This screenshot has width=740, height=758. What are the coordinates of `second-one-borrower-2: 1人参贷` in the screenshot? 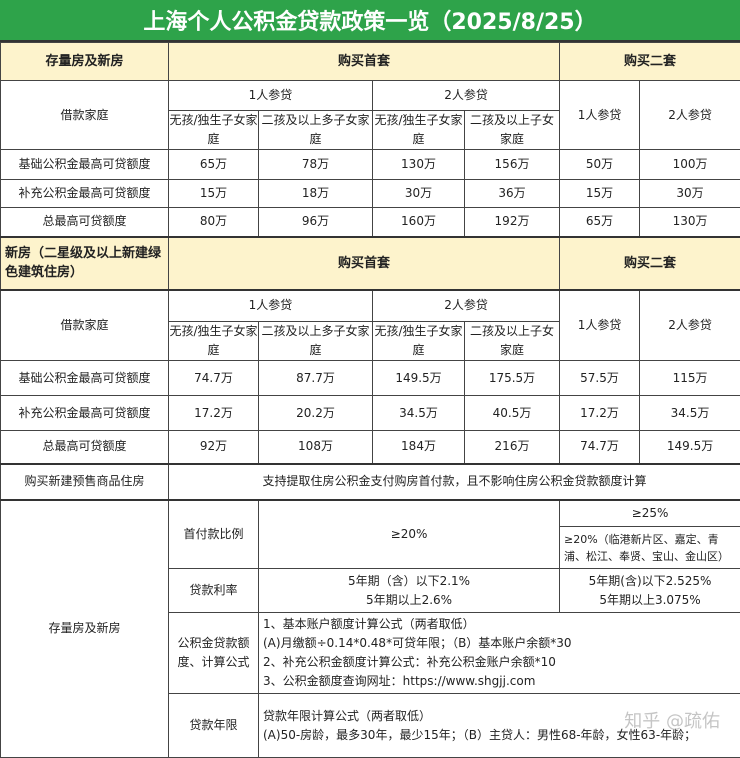 It's located at (600, 325).